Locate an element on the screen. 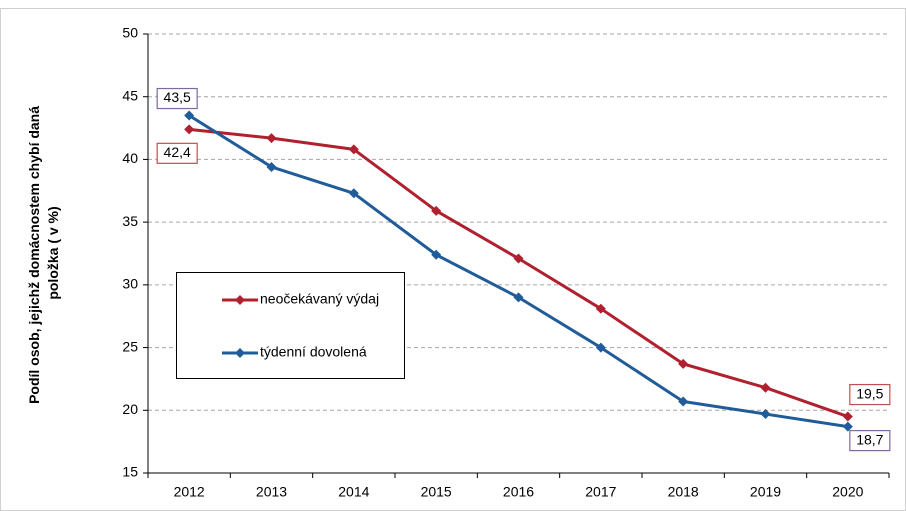 Image resolution: width=906 pixels, height=511 pixels. y-tick-label: 30 is located at coordinates (130, 284).